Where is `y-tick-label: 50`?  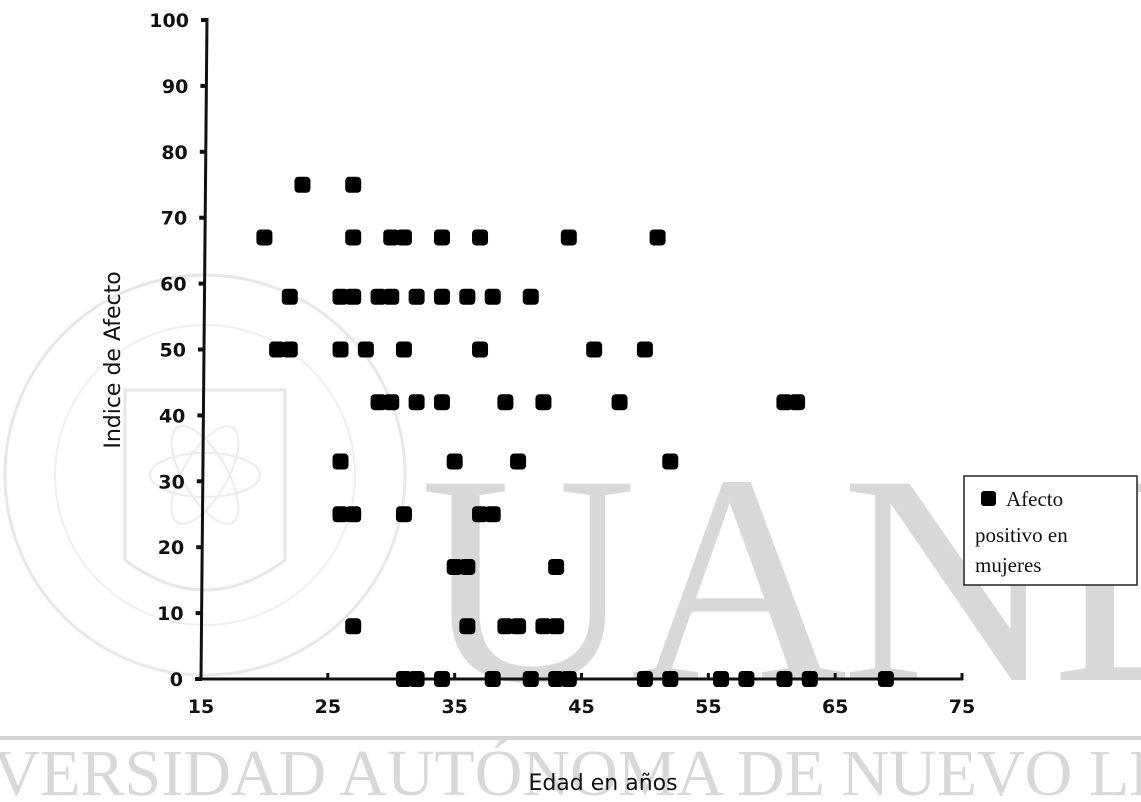 y-tick-label: 50 is located at coordinates (173, 351).